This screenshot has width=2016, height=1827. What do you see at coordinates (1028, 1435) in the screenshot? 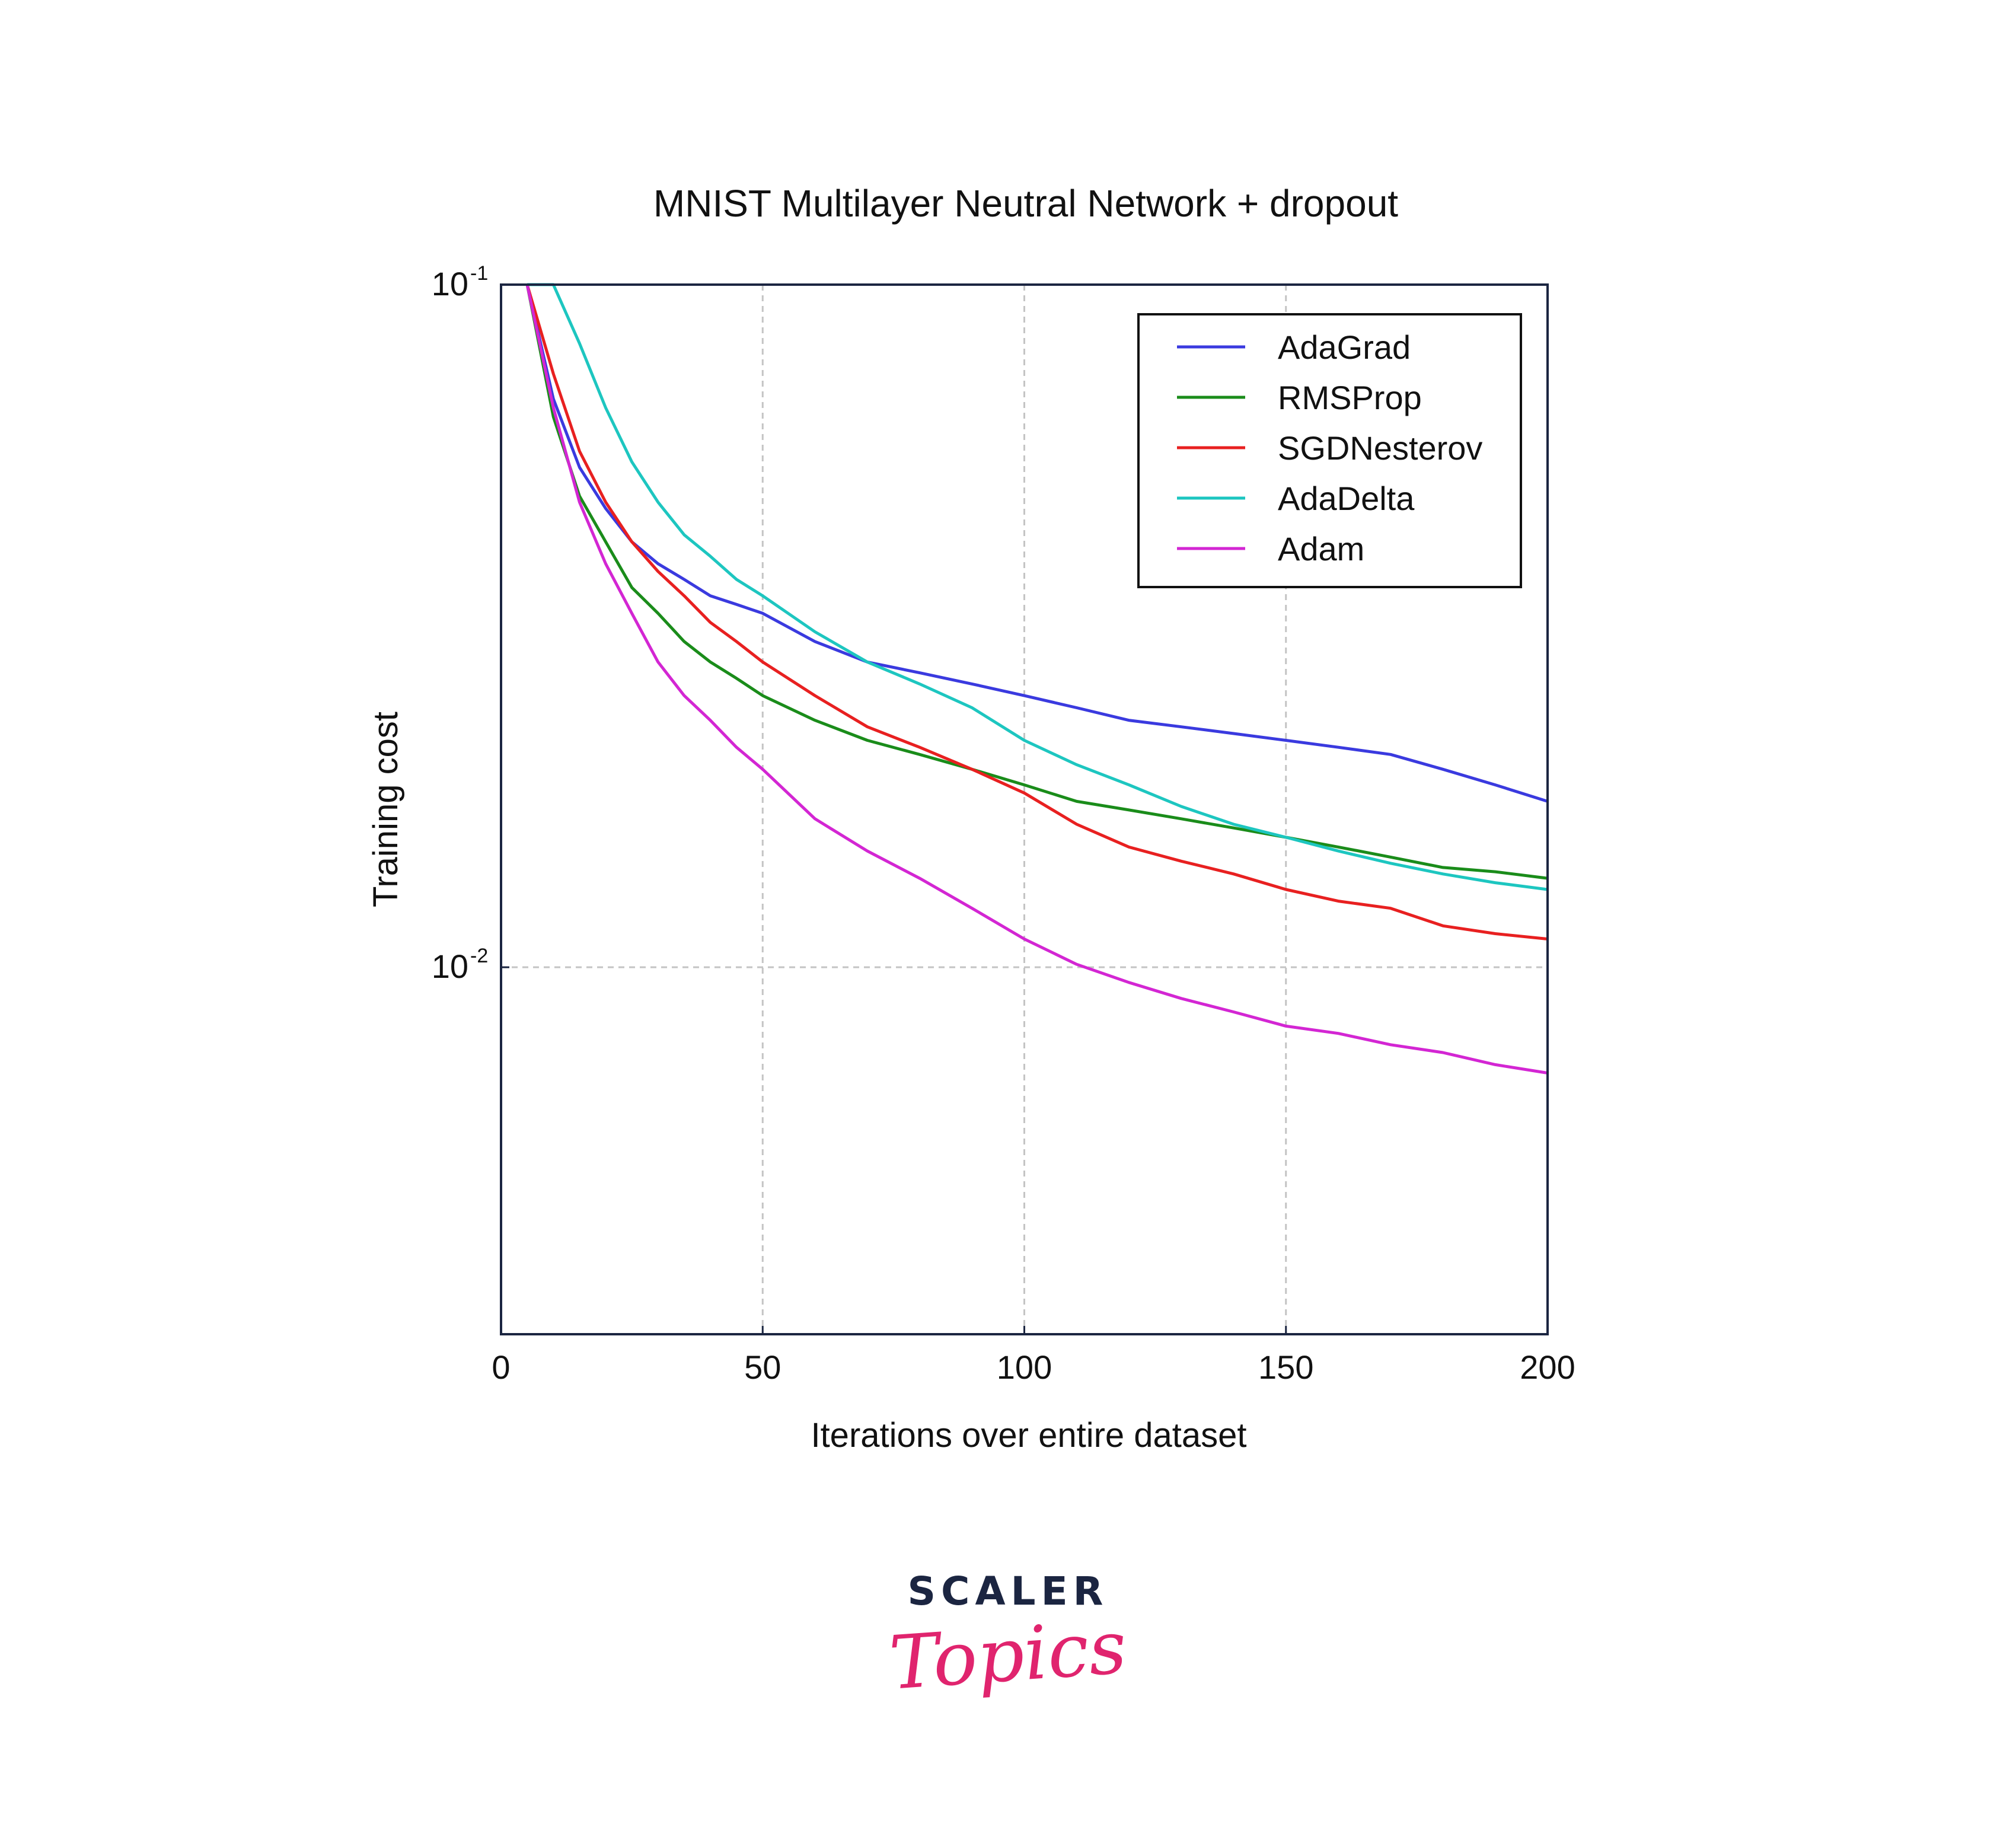
I see `x-axis-label: Iterations over entire dataset` at bounding box center [1028, 1435].